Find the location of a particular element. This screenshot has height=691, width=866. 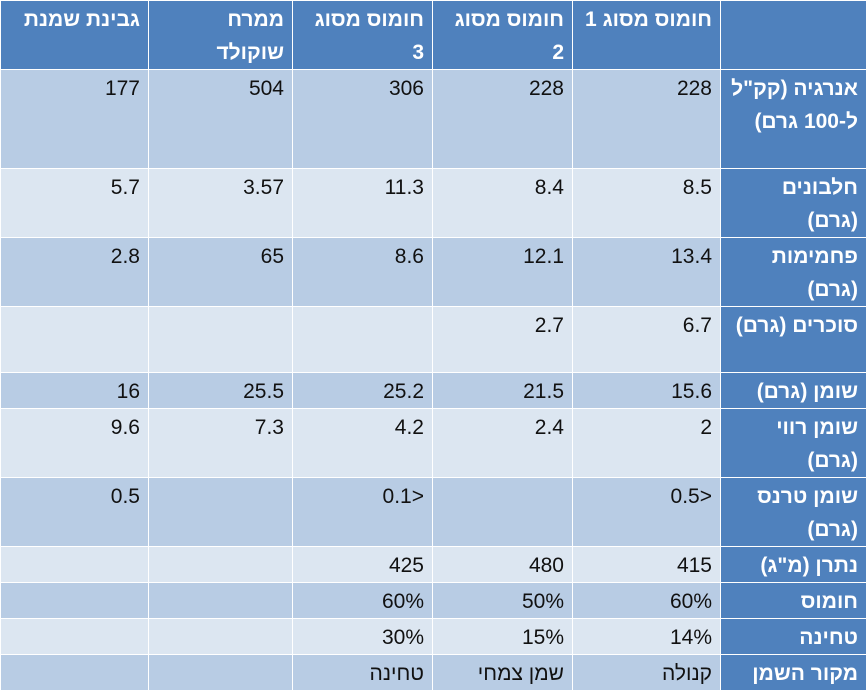

row-header: חלבונים (גרם) is located at coordinates (793, 203).